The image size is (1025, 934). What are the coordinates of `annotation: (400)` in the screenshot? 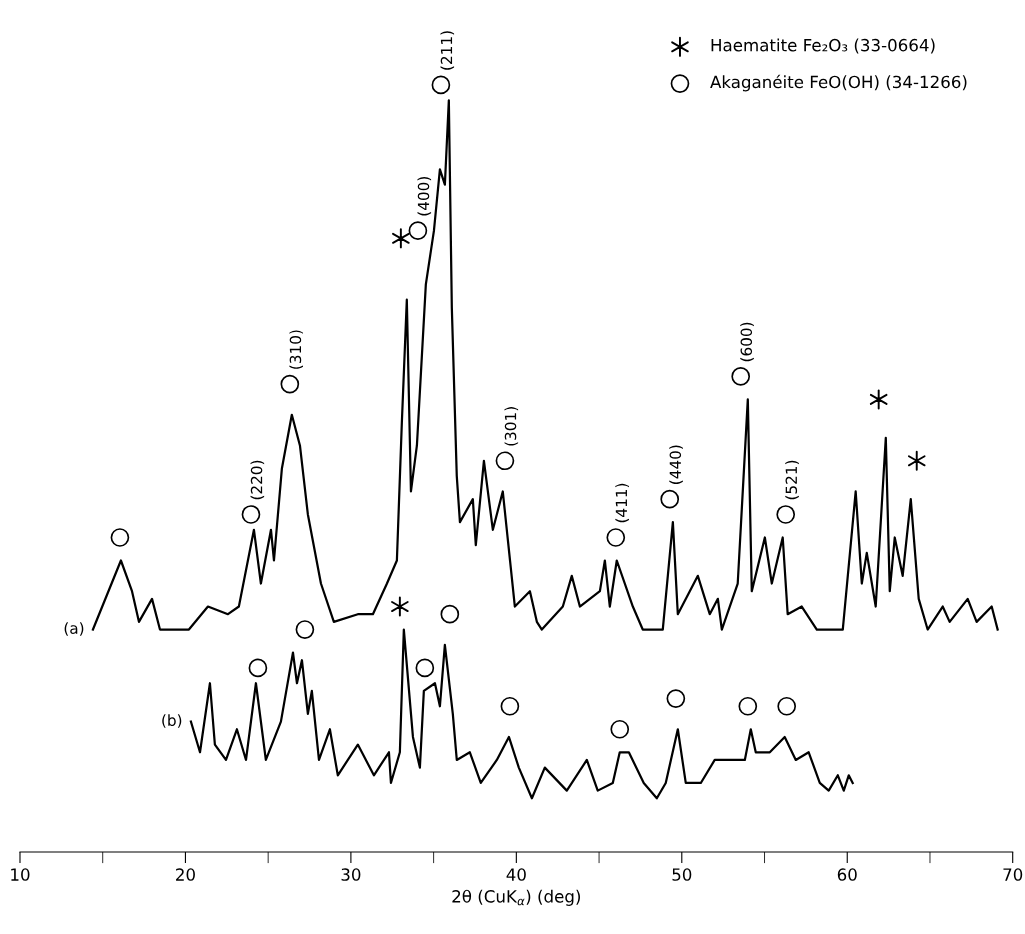 It's located at (424, 196).